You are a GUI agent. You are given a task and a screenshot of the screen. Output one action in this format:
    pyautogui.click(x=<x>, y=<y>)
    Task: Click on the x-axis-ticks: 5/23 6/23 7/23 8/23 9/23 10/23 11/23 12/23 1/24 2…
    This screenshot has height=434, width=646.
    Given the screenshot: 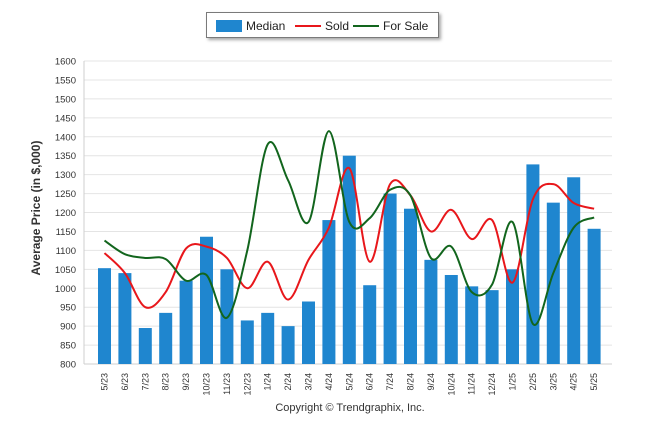 What is the action you would take?
    pyautogui.click(x=350, y=384)
    